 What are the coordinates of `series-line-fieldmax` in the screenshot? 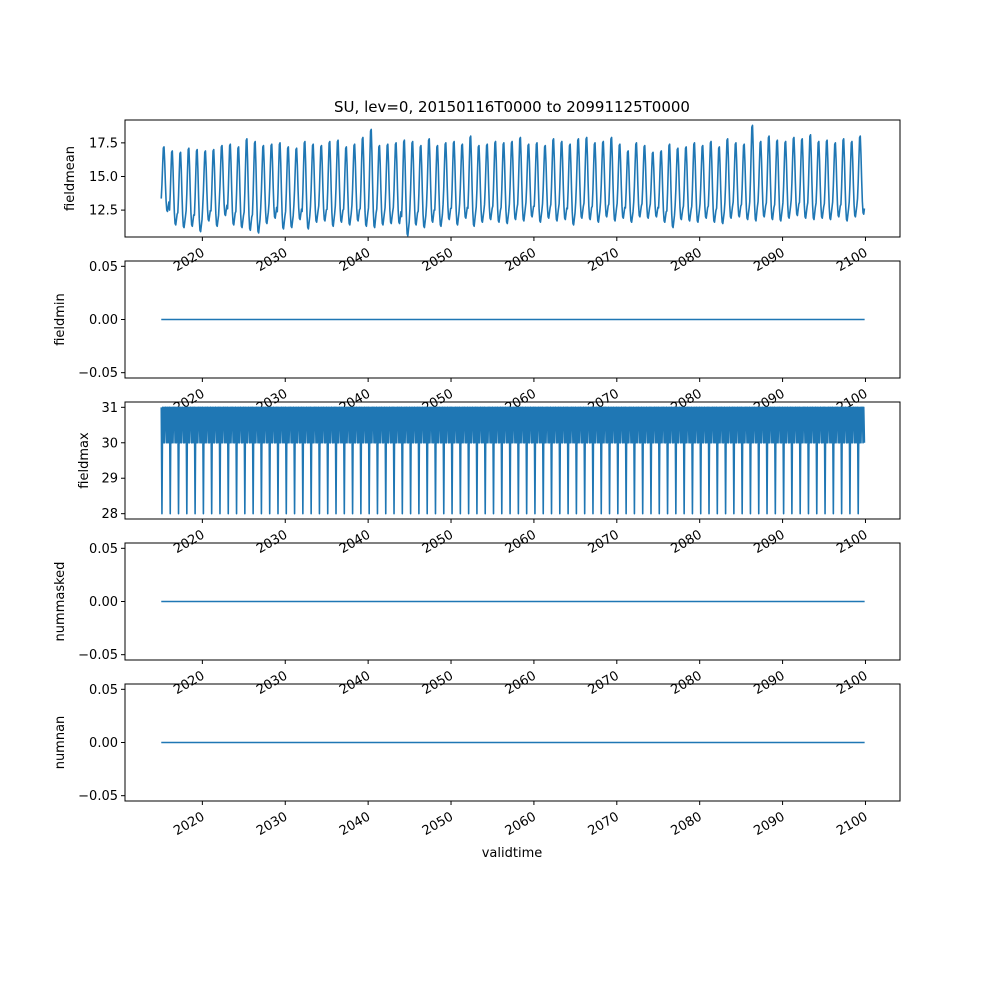 It's located at (513, 460).